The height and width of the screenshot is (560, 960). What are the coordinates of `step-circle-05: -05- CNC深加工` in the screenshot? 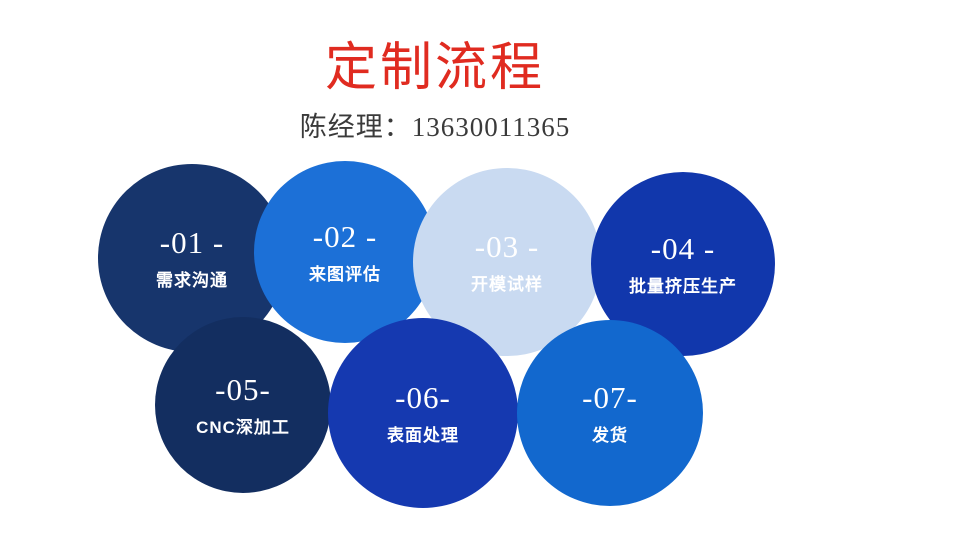 It's located at (243, 405).